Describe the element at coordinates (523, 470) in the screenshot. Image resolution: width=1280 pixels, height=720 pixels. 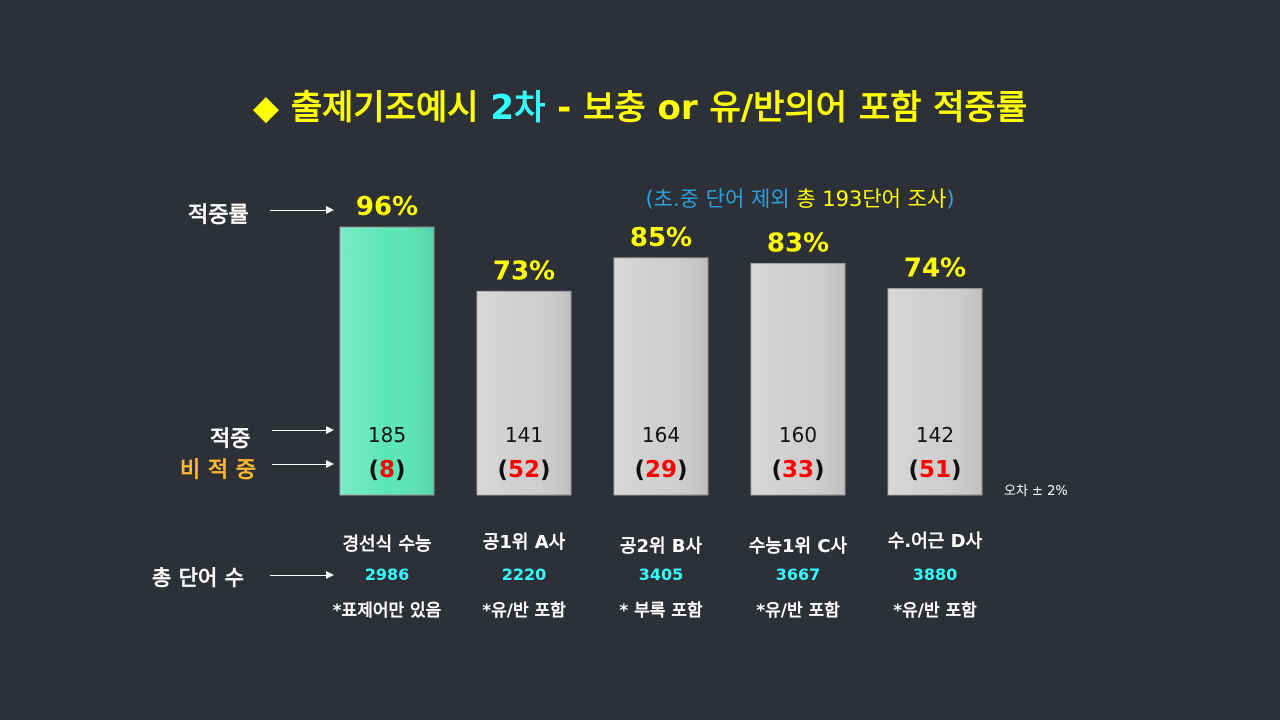
I see `miss-count: (52)` at that location.